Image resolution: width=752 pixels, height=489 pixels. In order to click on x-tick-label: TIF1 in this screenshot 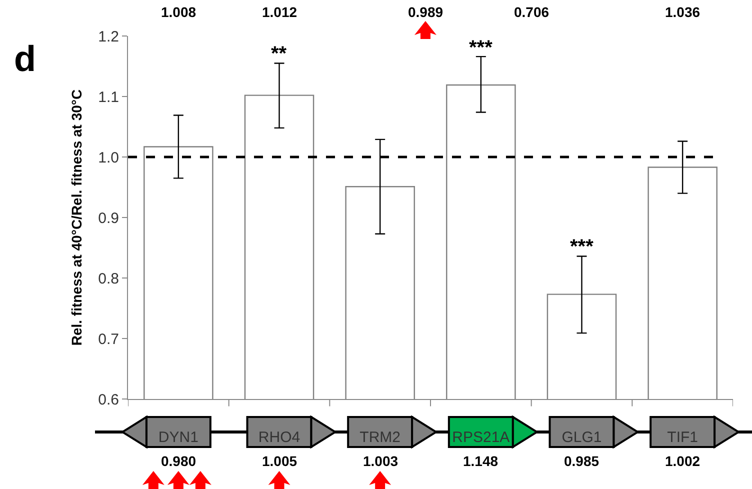, I will do `click(682, 437)`.